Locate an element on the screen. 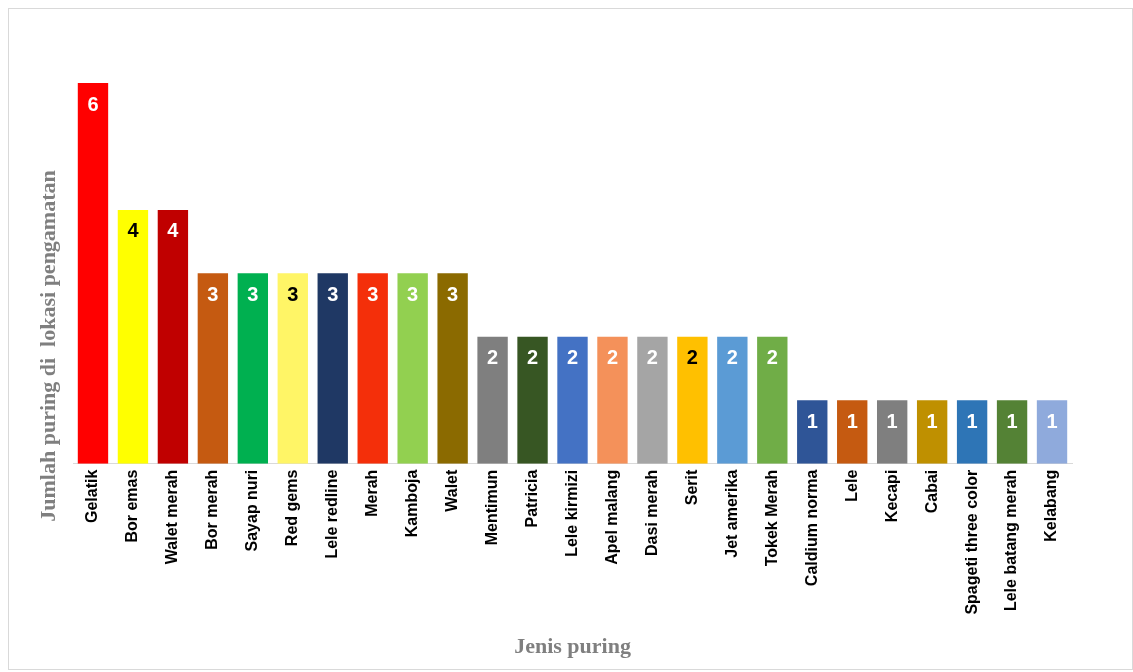  y-axis-title: Jumlah puring di lokasi pengamatan is located at coordinates (47, 346).